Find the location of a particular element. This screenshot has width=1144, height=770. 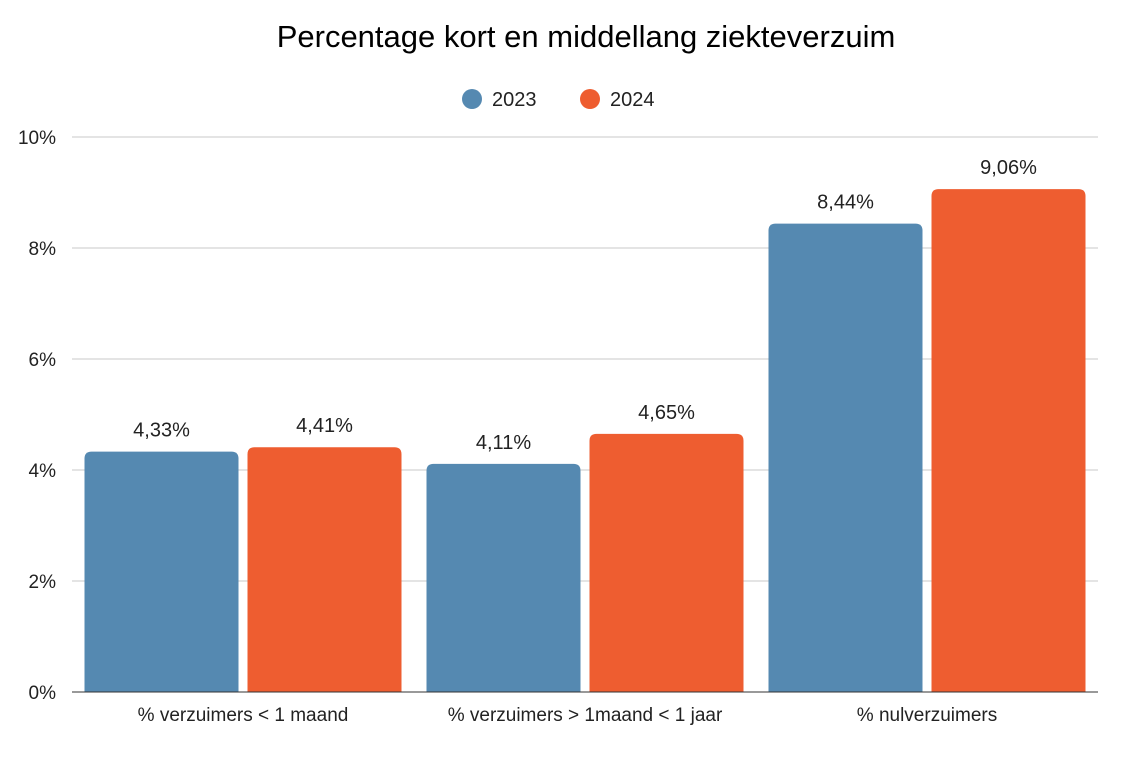

data-label: 4,41% is located at coordinates (324, 426).